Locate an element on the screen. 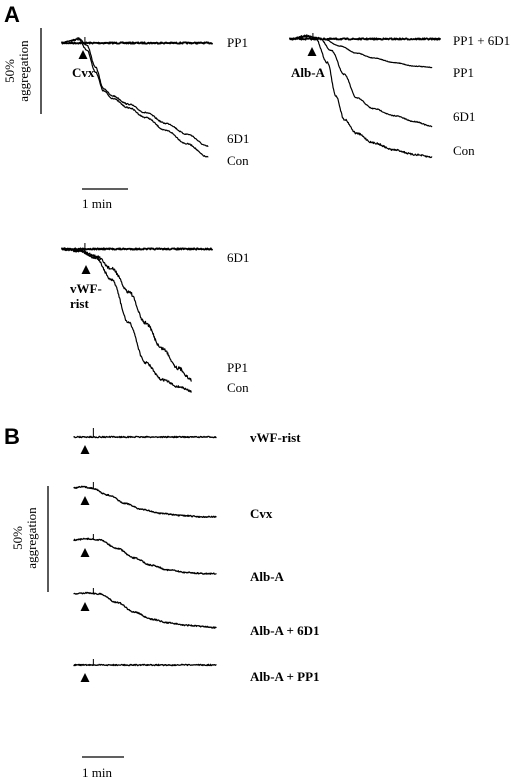  trace-alb-a-con is located at coordinates (361, 96).